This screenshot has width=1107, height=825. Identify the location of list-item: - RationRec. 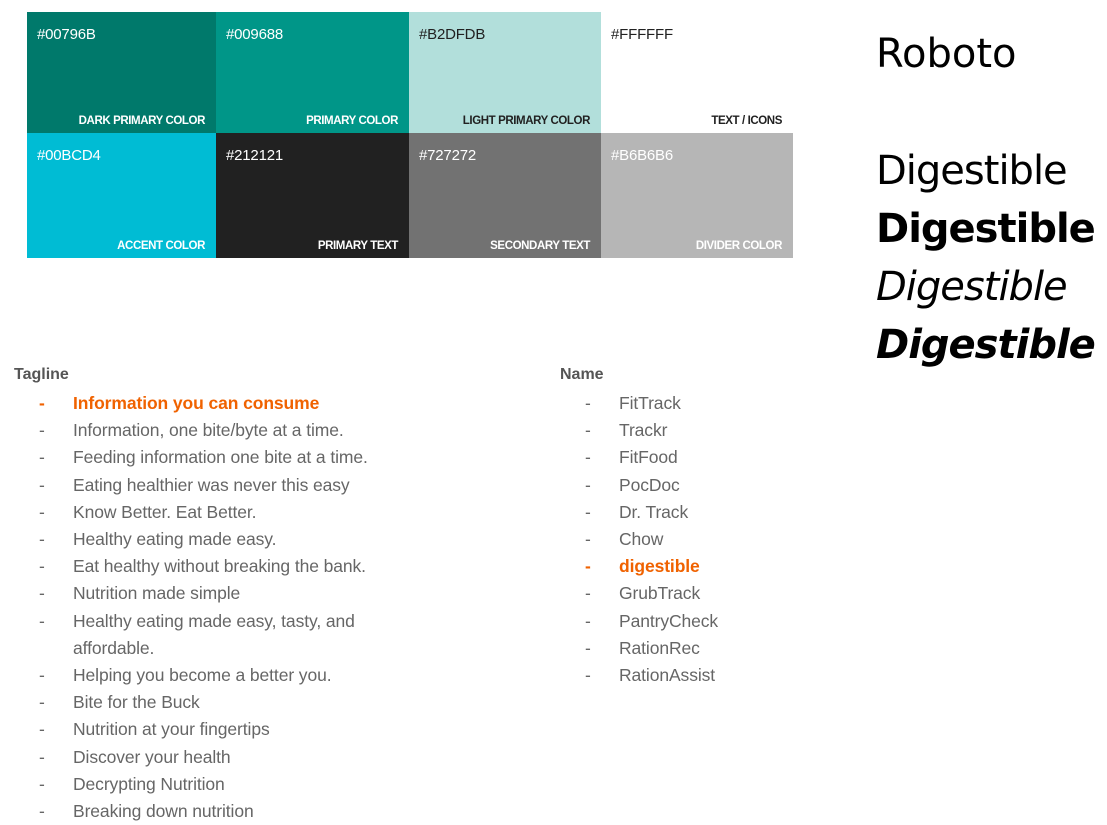
(690, 648).